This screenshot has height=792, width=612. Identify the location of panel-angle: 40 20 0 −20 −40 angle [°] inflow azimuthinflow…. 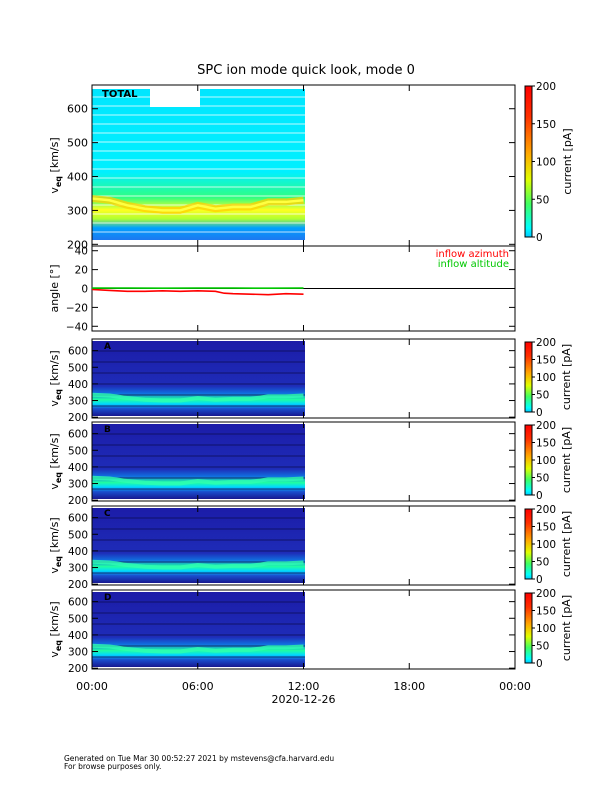
(282, 289).